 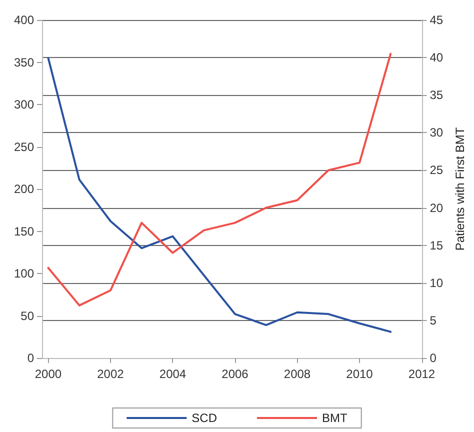 What do you see at coordinates (24, 273) in the screenshot?
I see `y-tick-label: 100` at bounding box center [24, 273].